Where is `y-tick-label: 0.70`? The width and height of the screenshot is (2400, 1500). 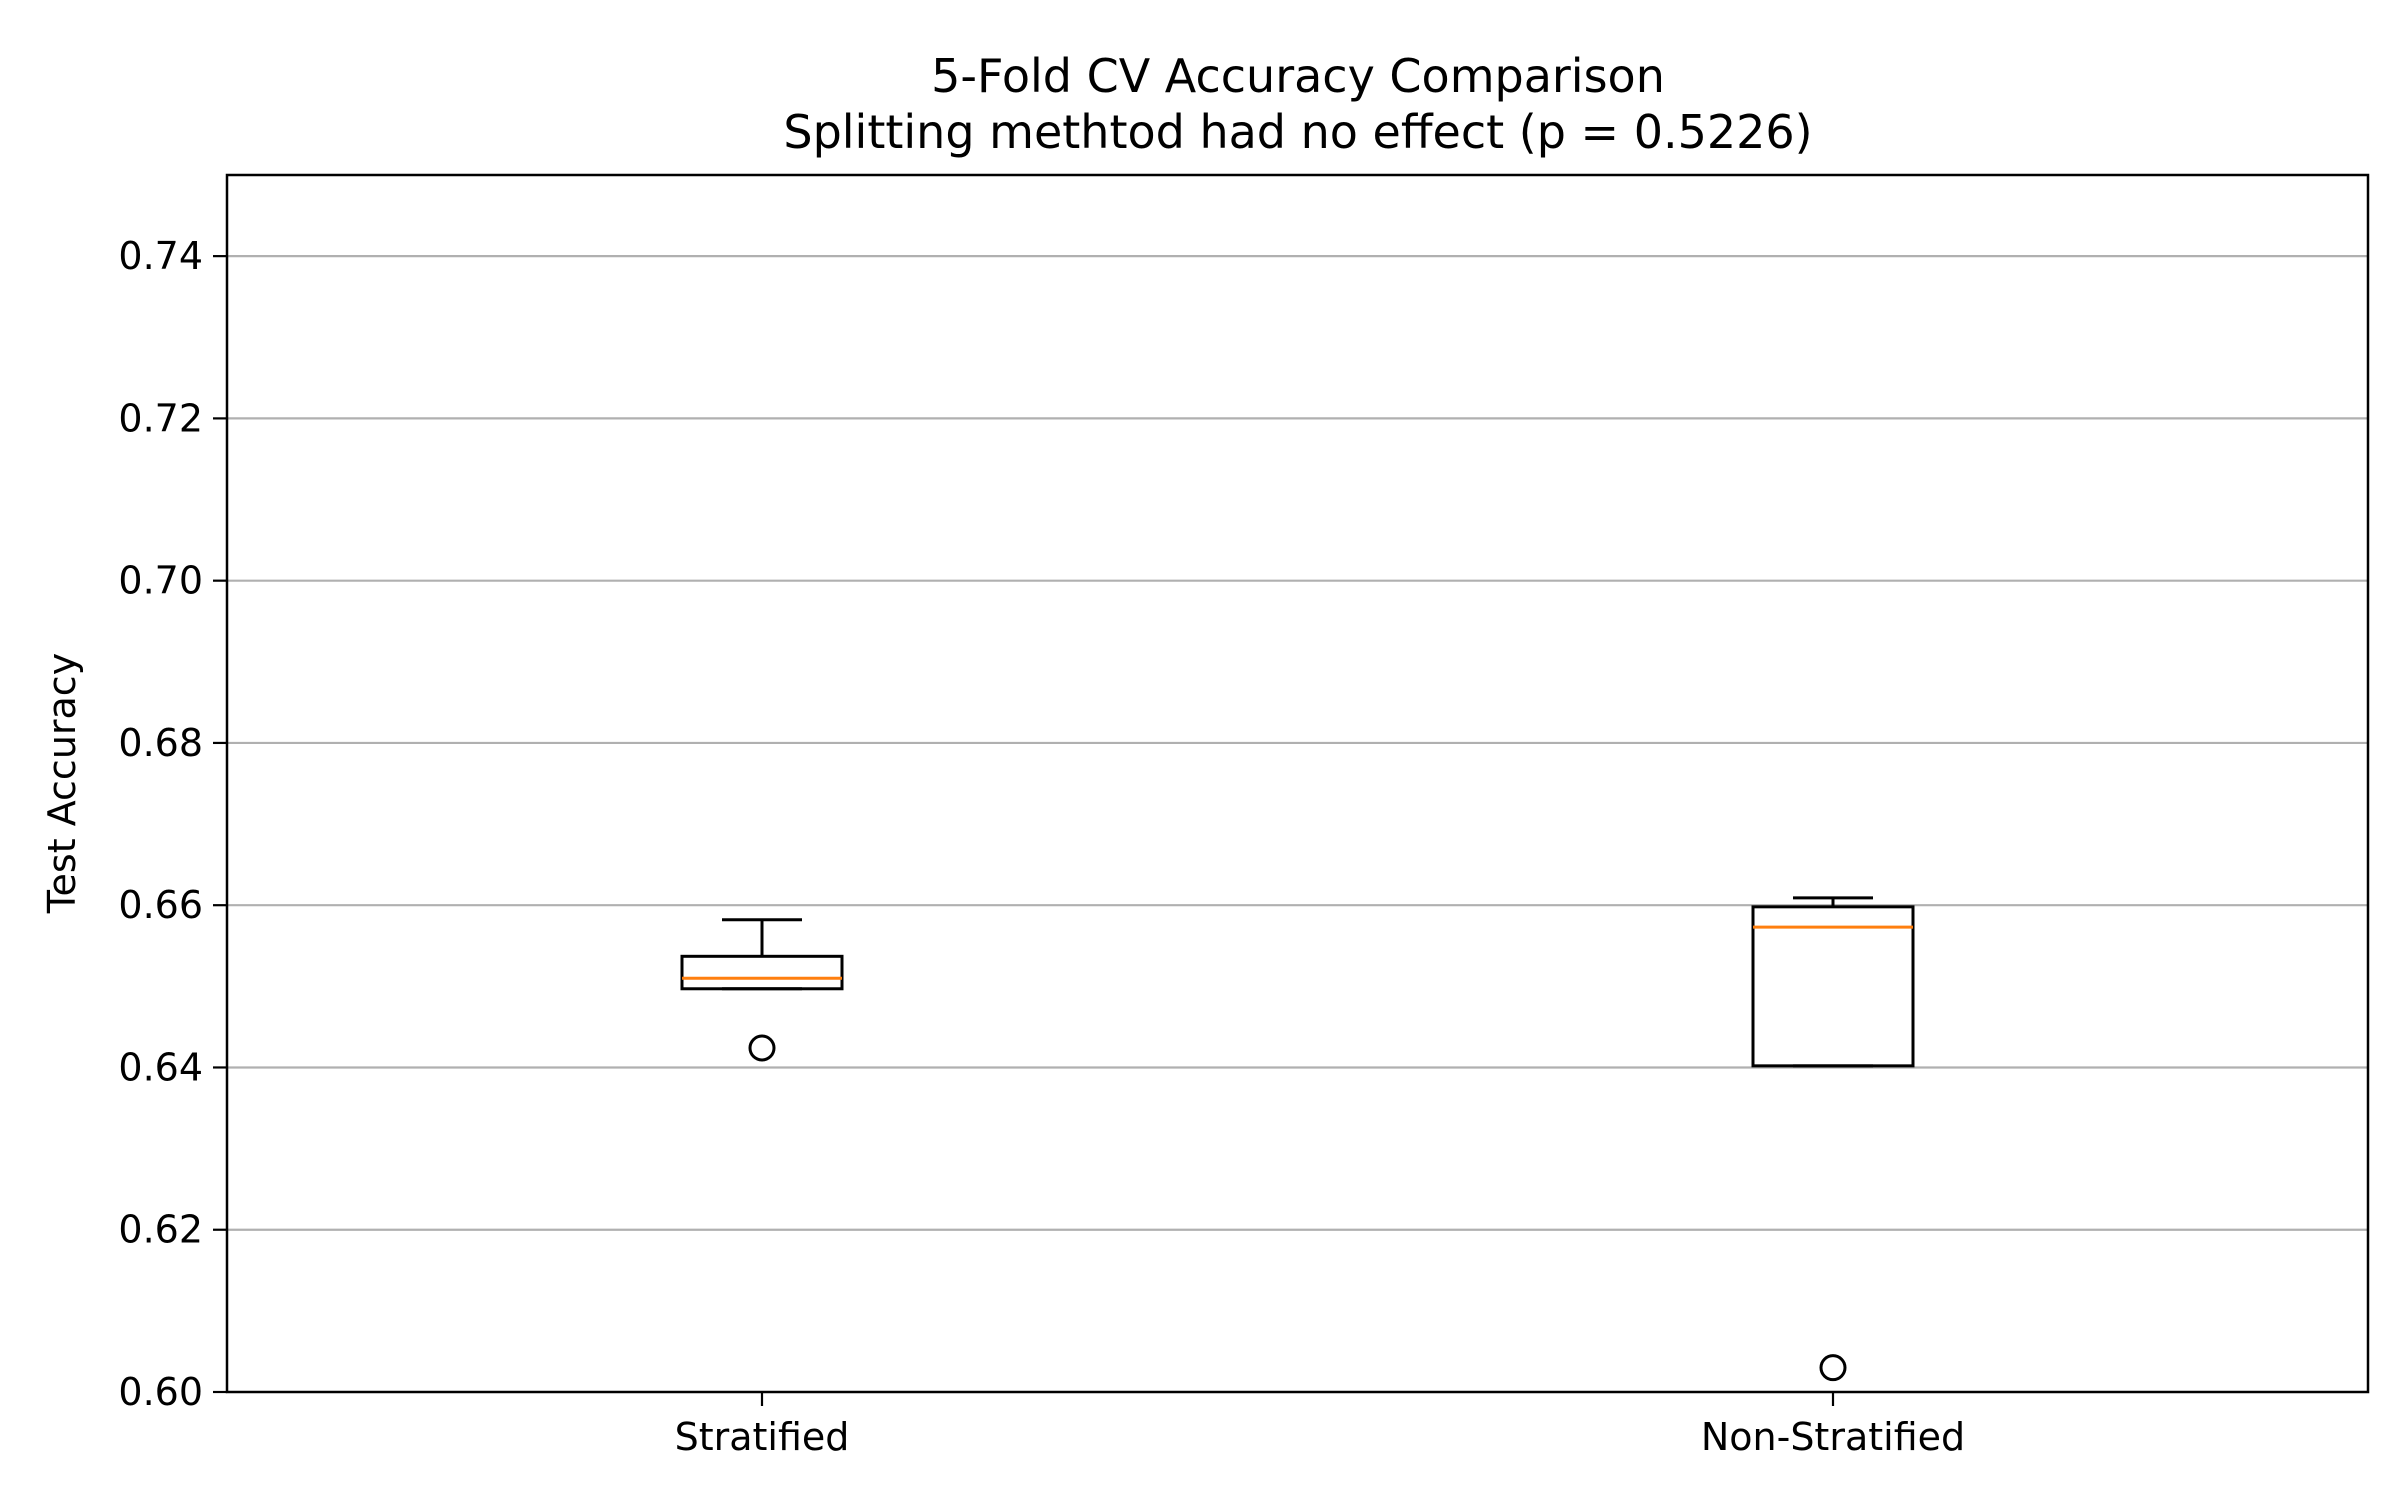 y-tick-label: 0.70 is located at coordinates (160, 581).